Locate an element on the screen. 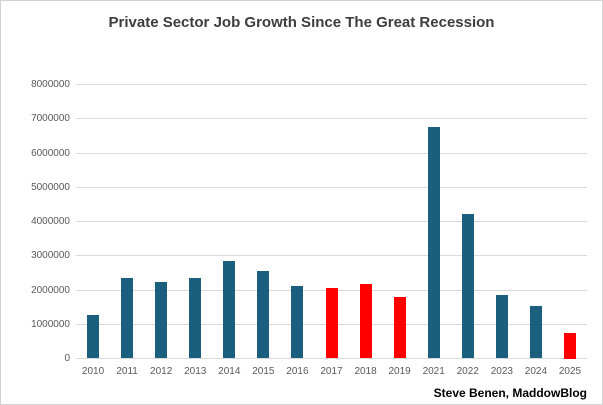  x-axis-tick-label-2018: 2018 is located at coordinates (365, 371).